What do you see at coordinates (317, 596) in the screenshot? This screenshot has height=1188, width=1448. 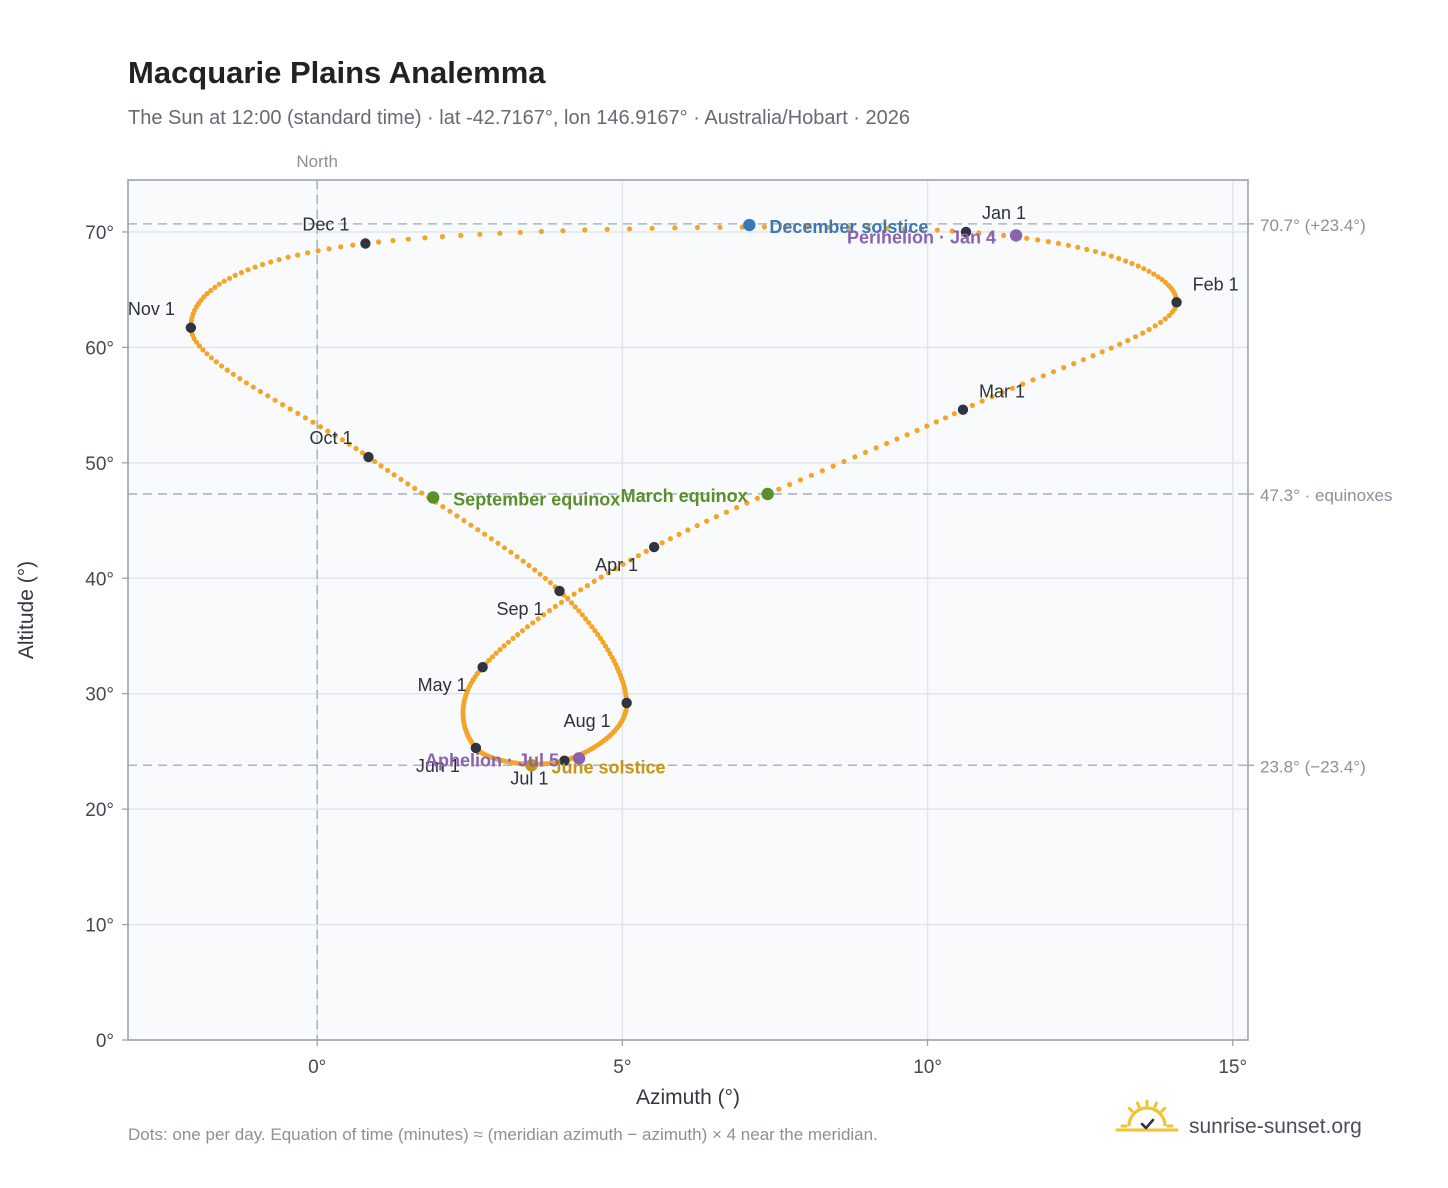 I see `north-line: North` at bounding box center [317, 596].